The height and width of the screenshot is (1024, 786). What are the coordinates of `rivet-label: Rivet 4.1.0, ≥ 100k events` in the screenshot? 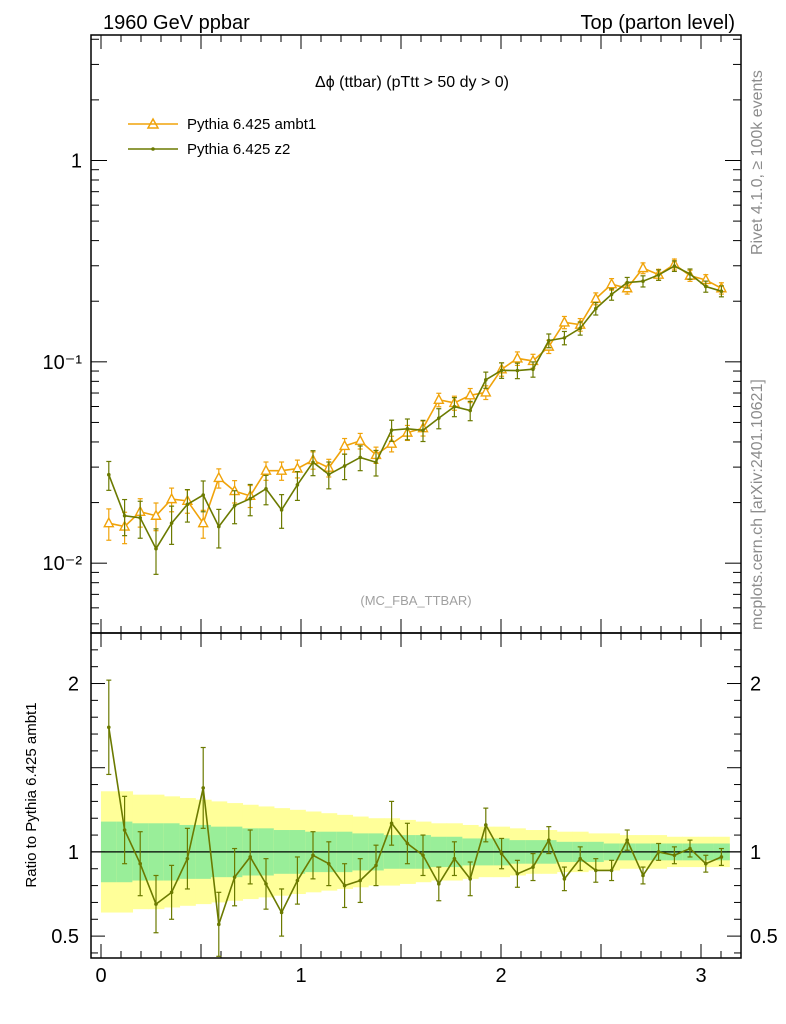 It's located at (757, 162).